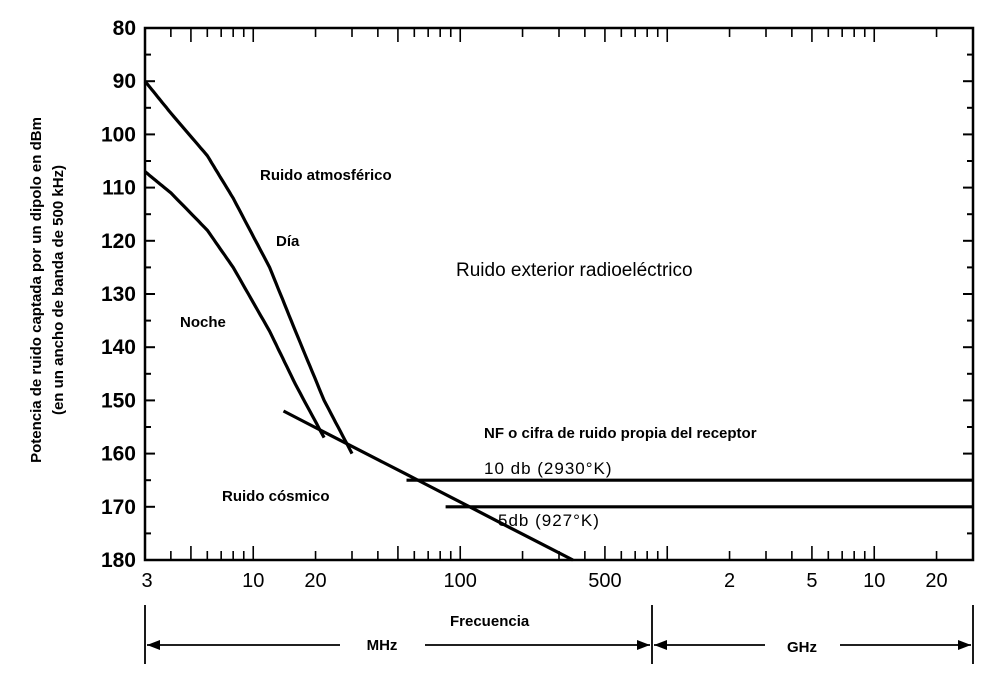  Describe the element at coordinates (964, 645) in the screenshot. I see `arrowhead-ghz-right` at that location.